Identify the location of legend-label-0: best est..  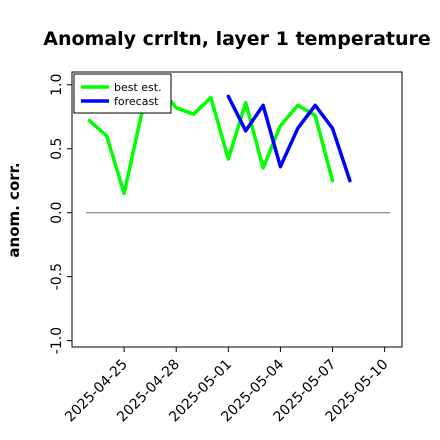
(138, 87).